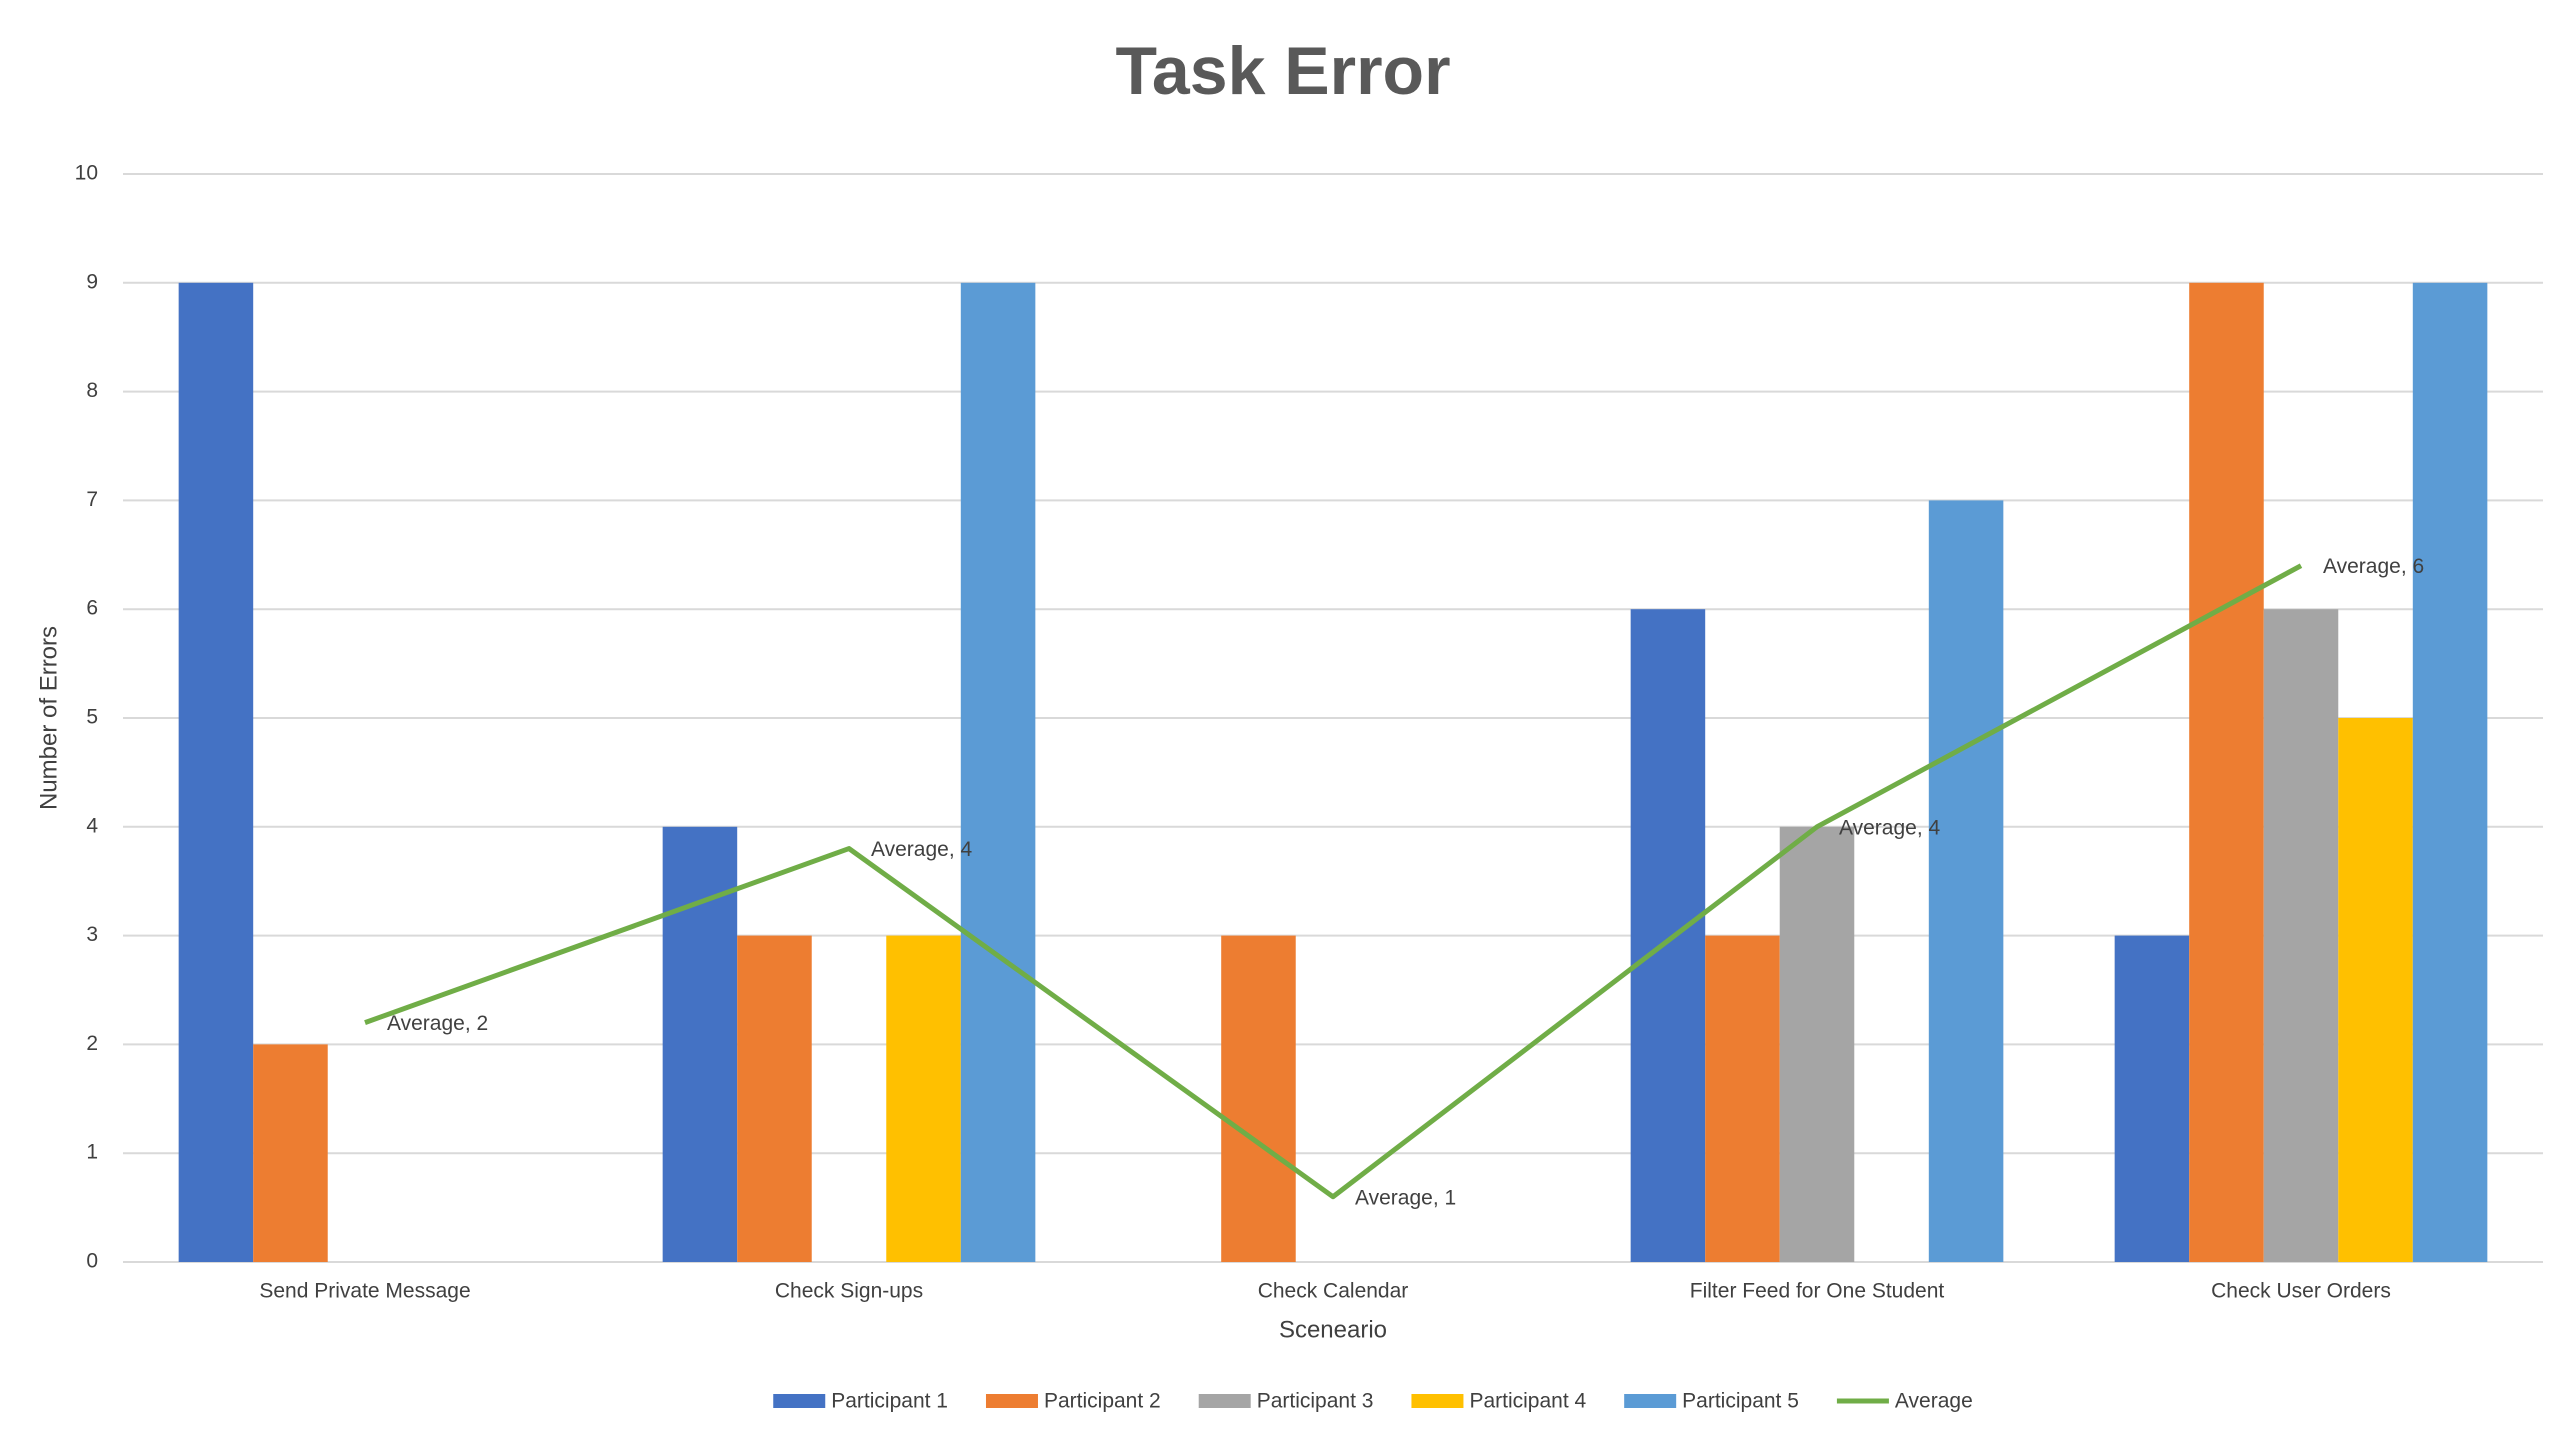 The width and height of the screenshot is (2560, 1430). What do you see at coordinates (1315, 1401) in the screenshot?
I see `legend-label: Participant 3` at bounding box center [1315, 1401].